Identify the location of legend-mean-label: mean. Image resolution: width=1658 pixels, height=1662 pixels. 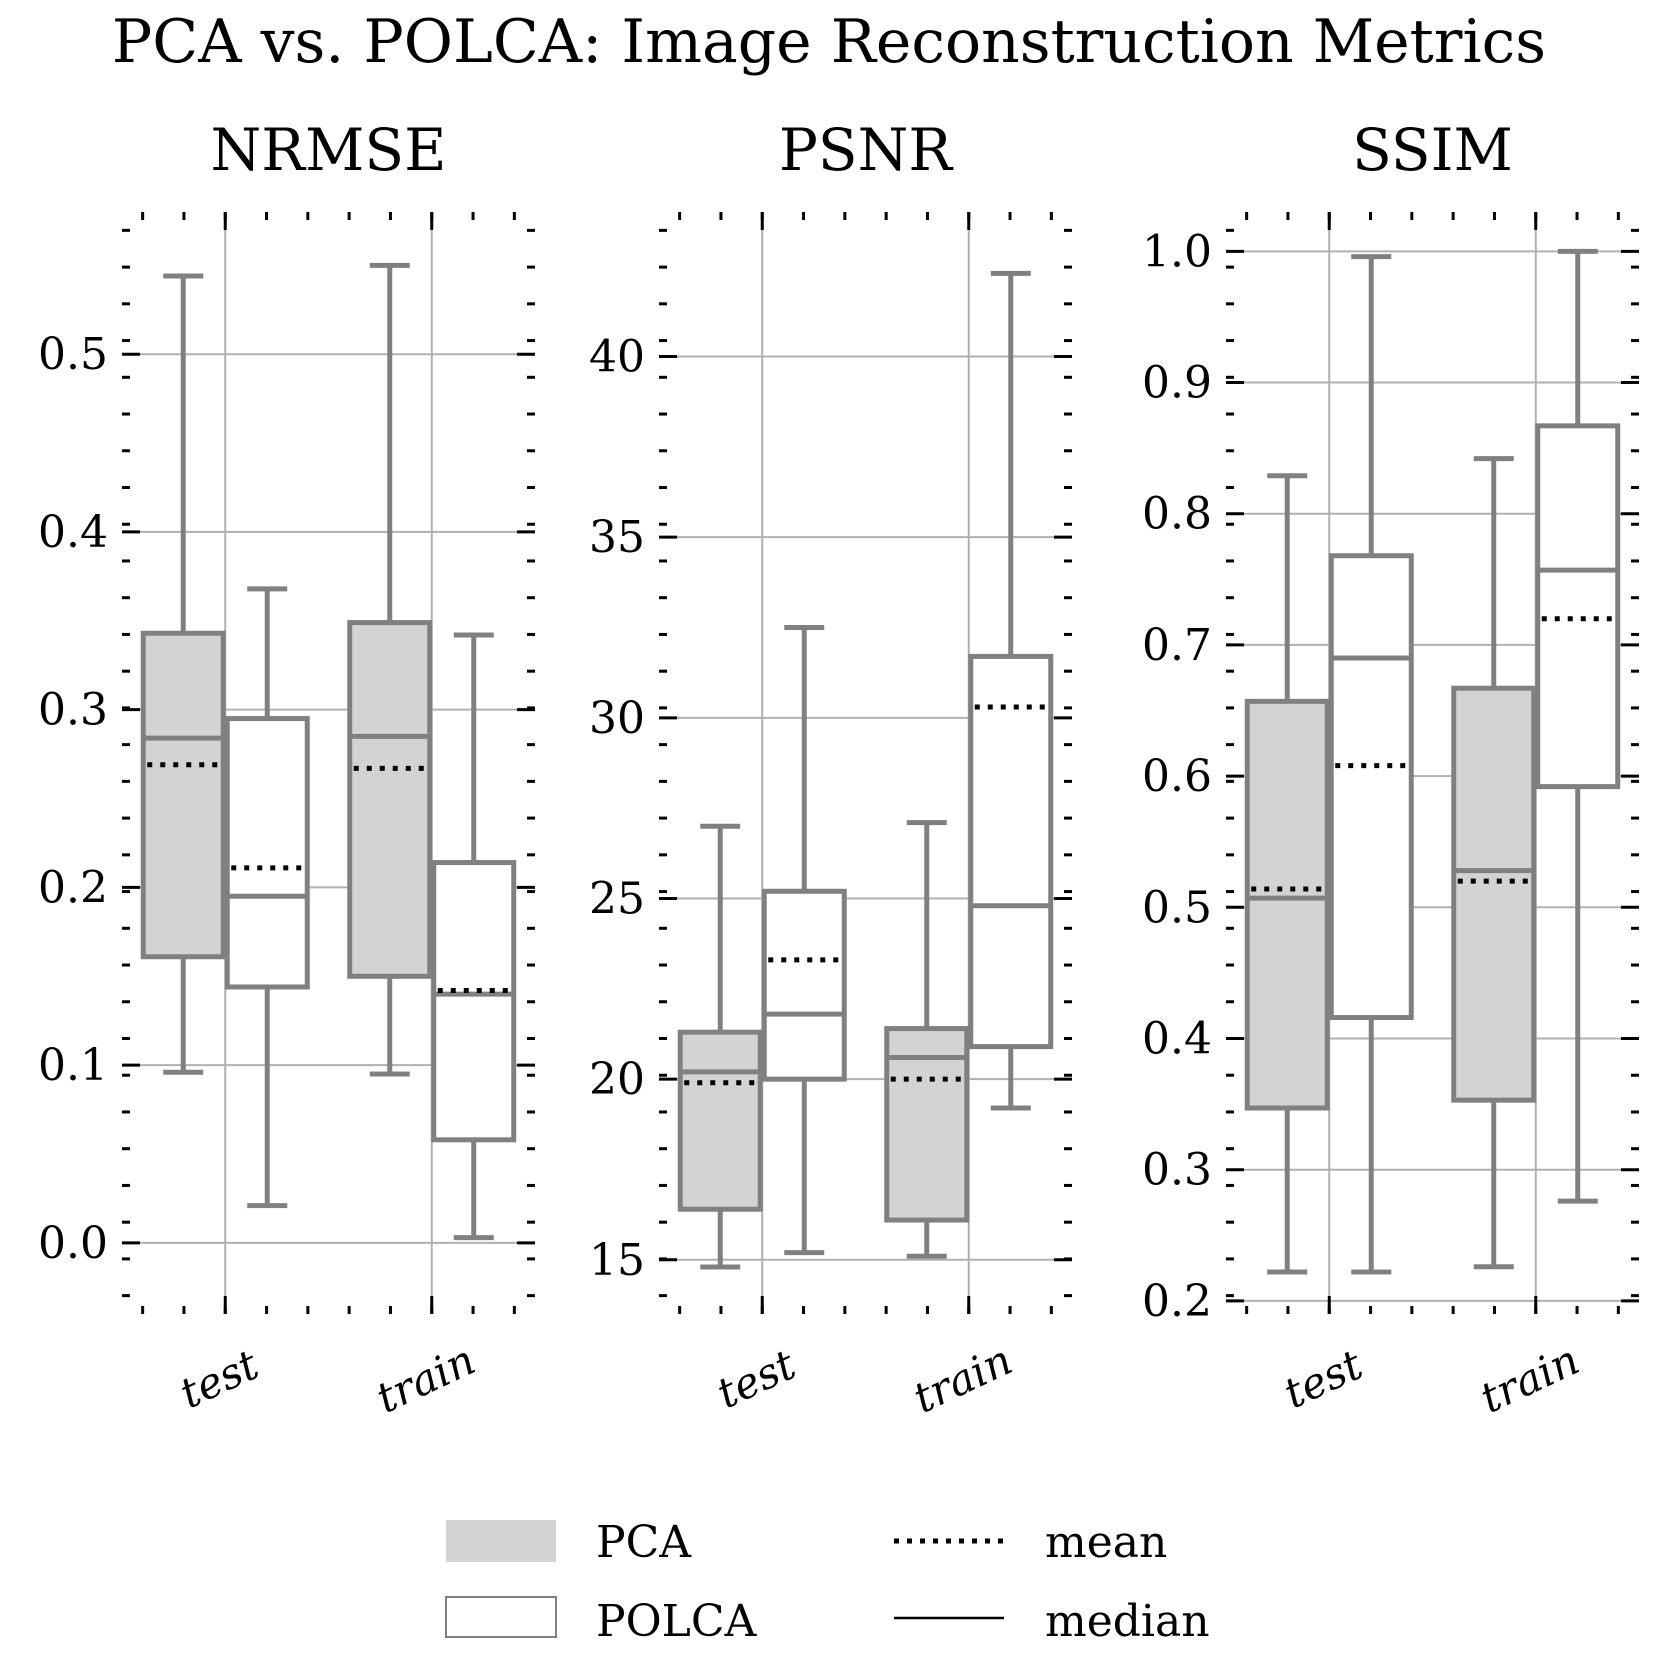
(1106, 1542).